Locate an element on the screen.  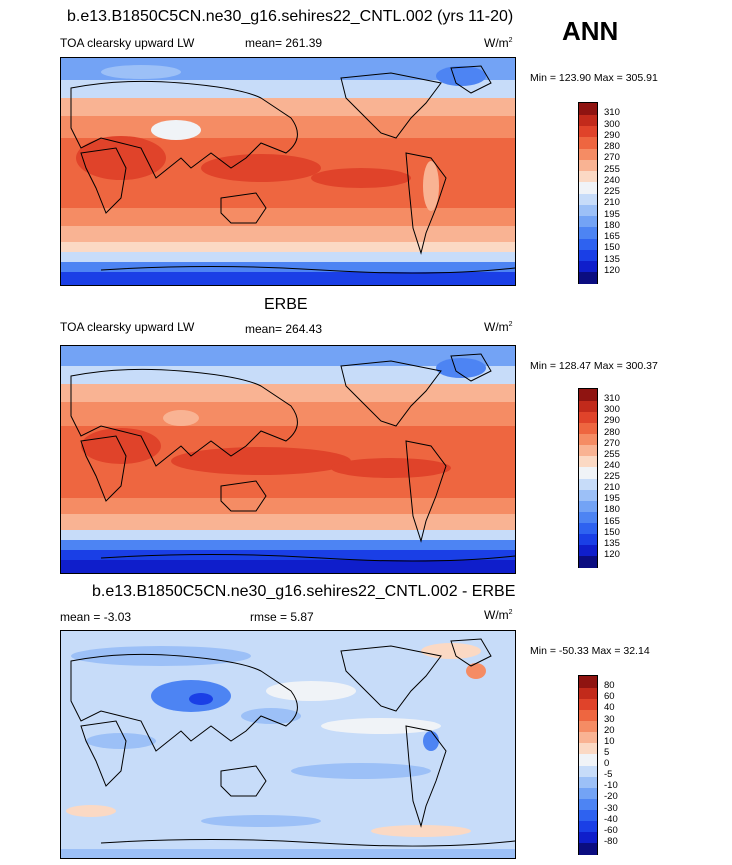
colorbar-tick-label: 30 is located at coordinates (609, 719).